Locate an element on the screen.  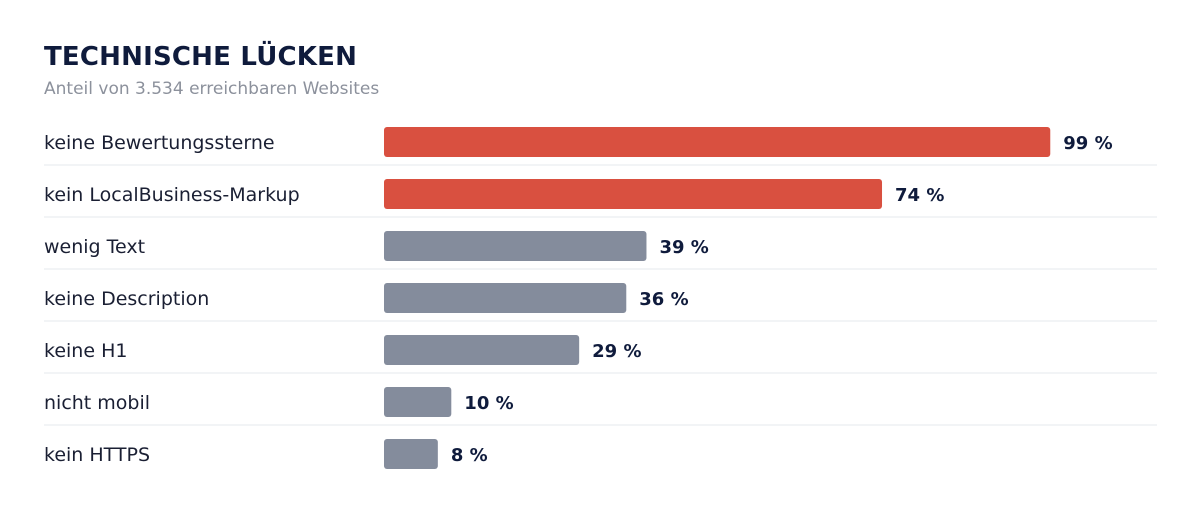
chart-subtitle: Anteil von 3.534 erreichbaren Websites is located at coordinates (212, 89).